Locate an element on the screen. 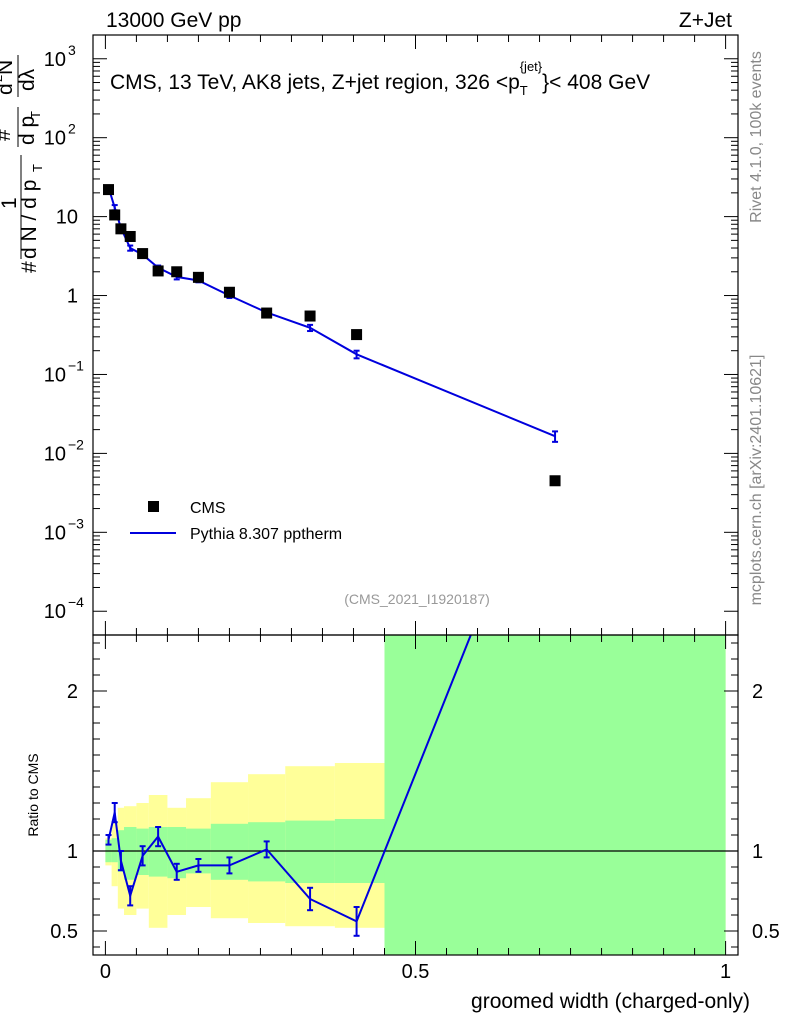 The width and height of the screenshot is (786, 1024). ratio-xtick-label: 1 is located at coordinates (725, 972).